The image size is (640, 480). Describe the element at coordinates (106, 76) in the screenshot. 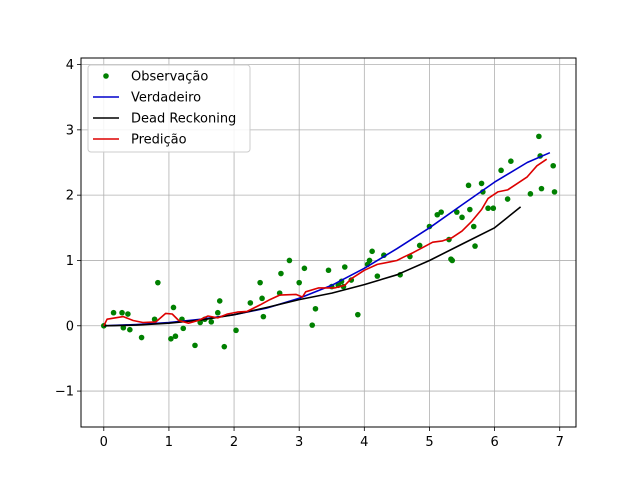

I see `legend-marker-observation` at that location.